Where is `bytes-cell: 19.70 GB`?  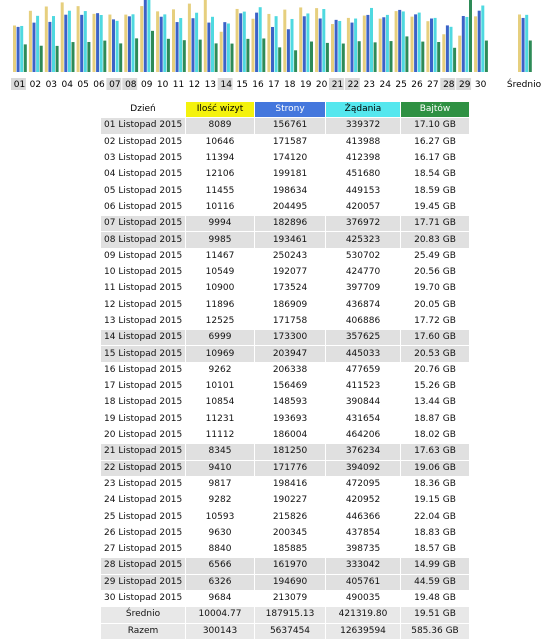
bytes-cell: 19.70 GB is located at coordinates (434, 289).